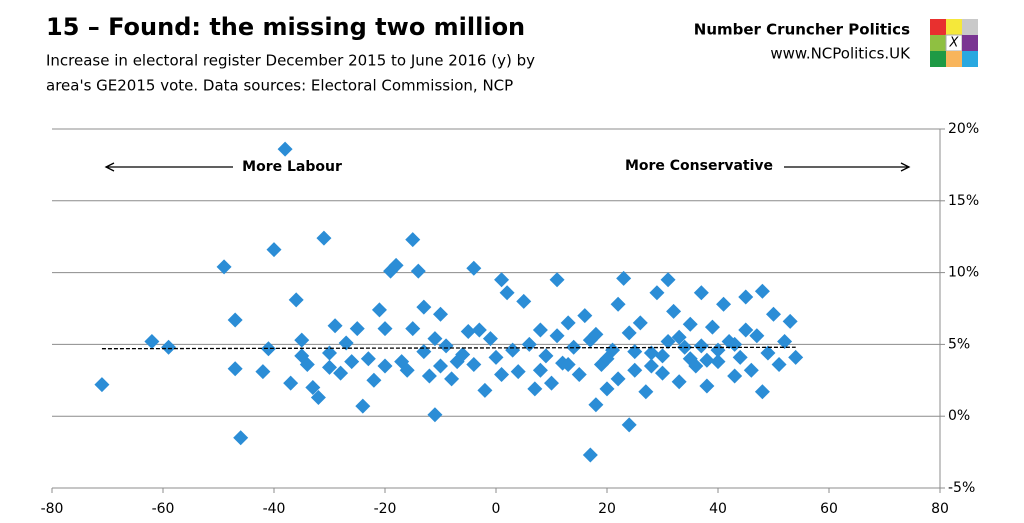  I want to click on x-tick-label: -40, so click(274, 509).